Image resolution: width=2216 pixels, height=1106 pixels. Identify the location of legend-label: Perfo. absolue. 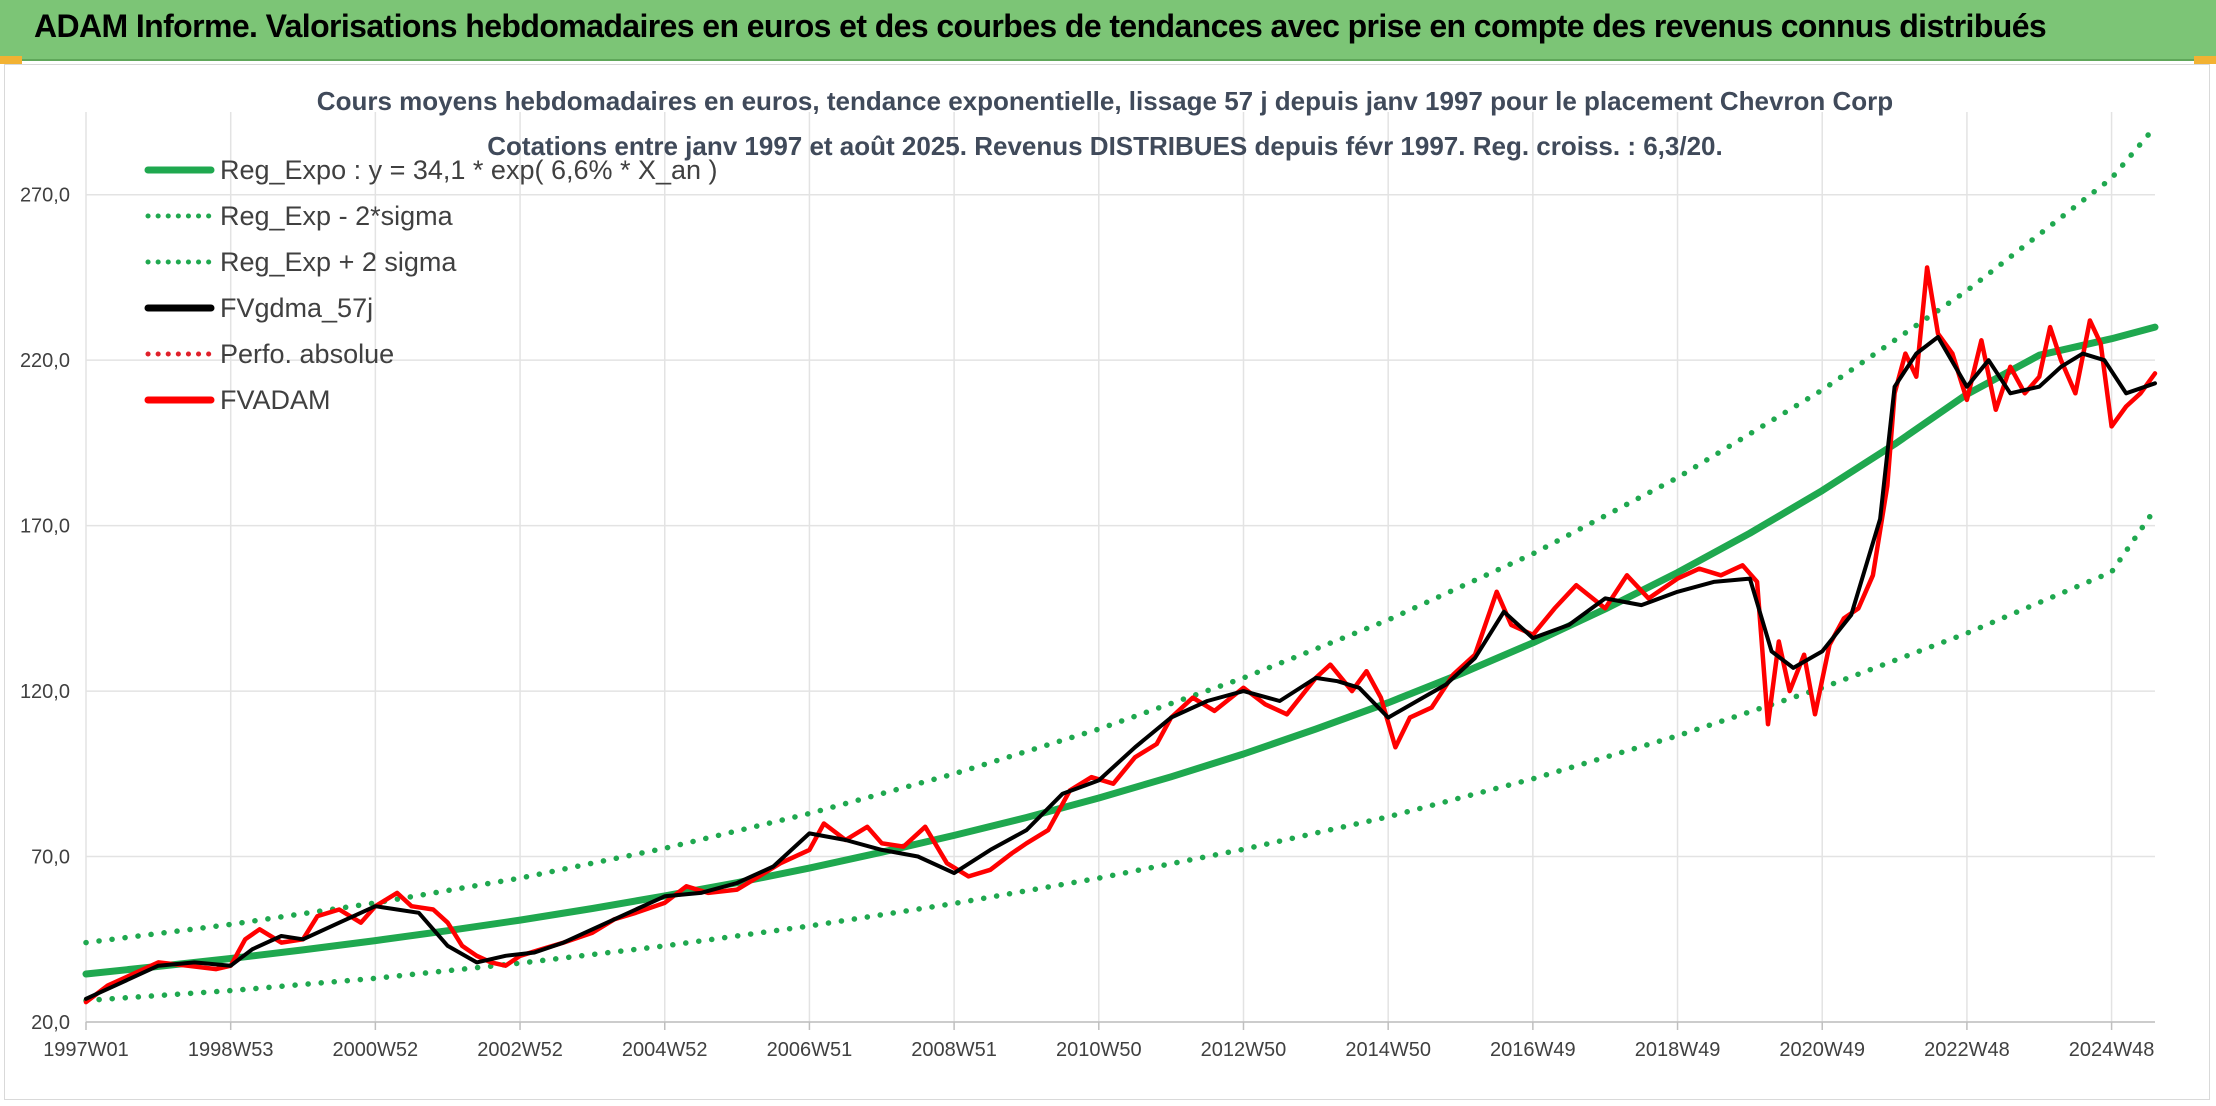
(307, 354).